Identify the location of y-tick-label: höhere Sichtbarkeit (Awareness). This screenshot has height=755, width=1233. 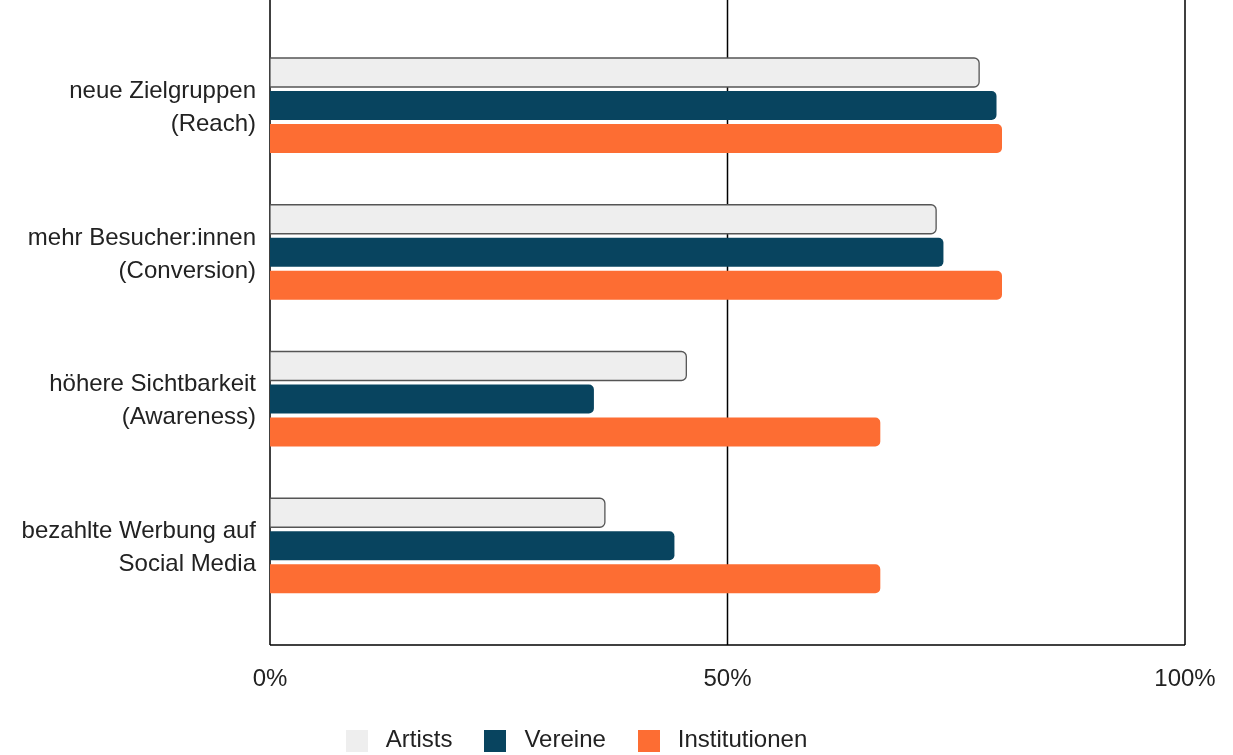
(153, 398).